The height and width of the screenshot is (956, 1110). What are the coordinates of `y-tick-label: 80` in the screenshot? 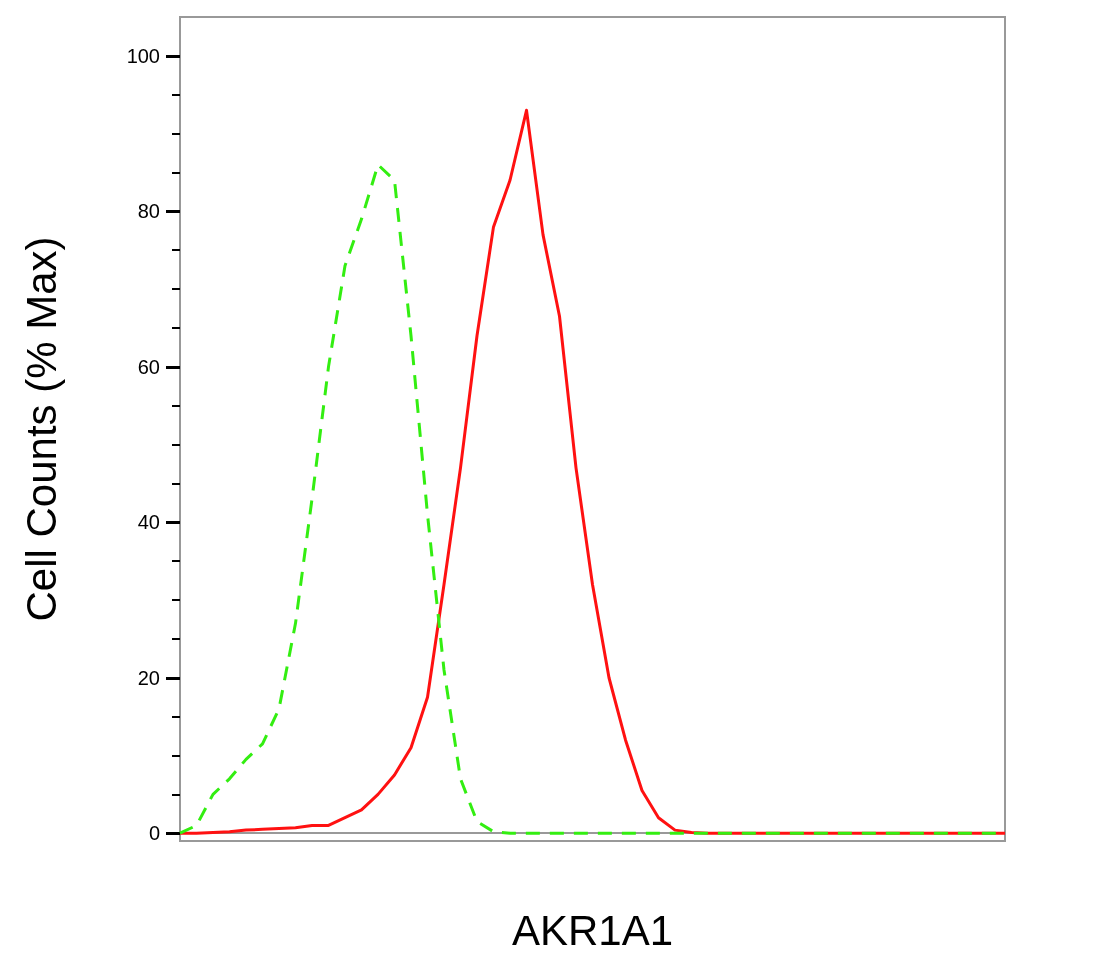 It's located at (148, 211).